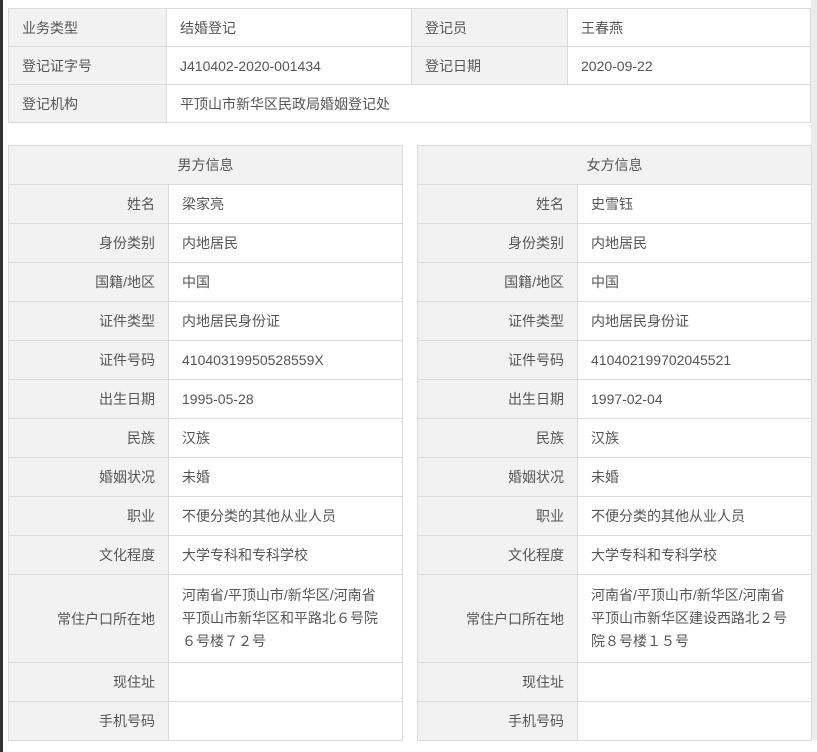  I want to click on field-value: 1995-05-28, so click(285, 399).